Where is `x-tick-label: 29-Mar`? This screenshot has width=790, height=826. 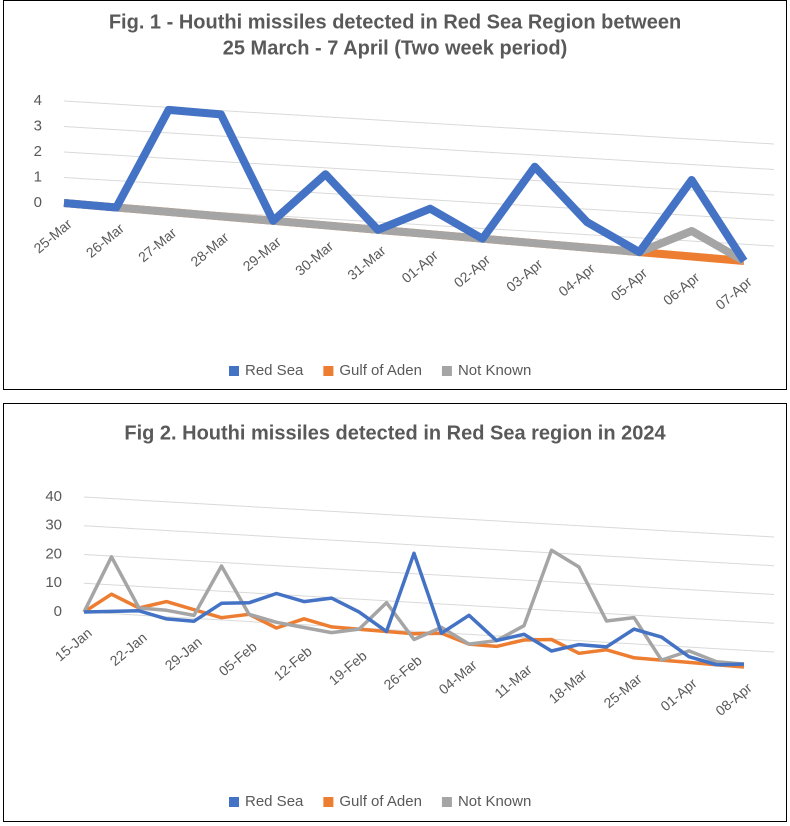 x-tick-label: 29-Mar is located at coordinates (262, 253).